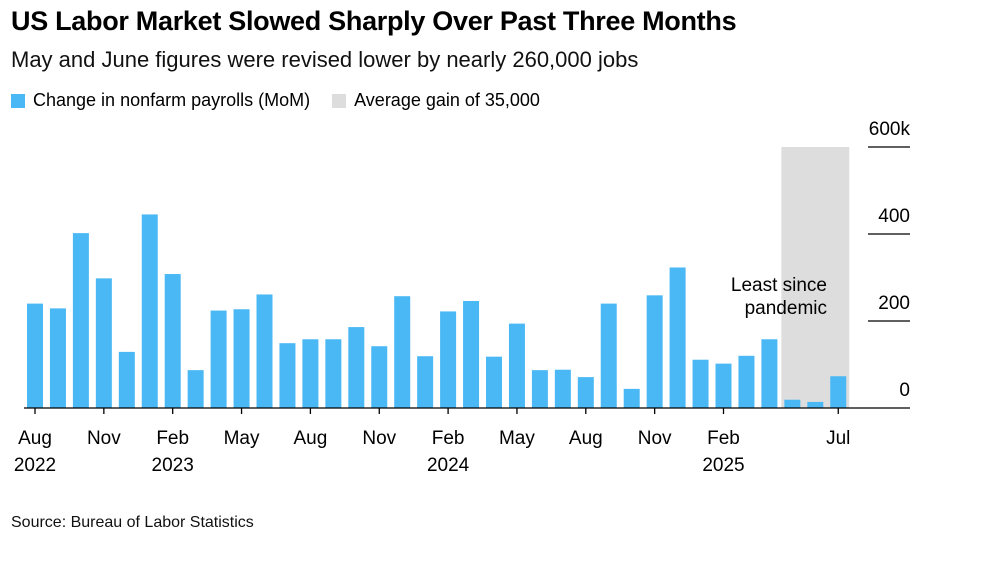 This screenshot has height=574, width=987. What do you see at coordinates (218, 359) in the screenshot?
I see `bar-apr-2023: Apr 2023: 224k` at bounding box center [218, 359].